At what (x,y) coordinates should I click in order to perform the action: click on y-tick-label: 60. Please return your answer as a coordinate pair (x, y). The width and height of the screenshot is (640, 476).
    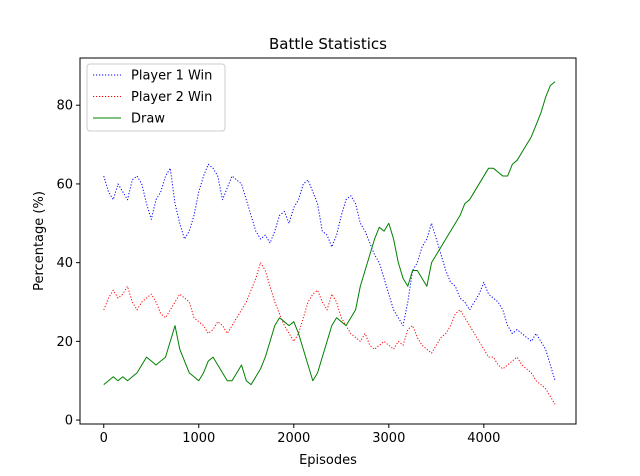
    Looking at the image, I should click on (64, 184).